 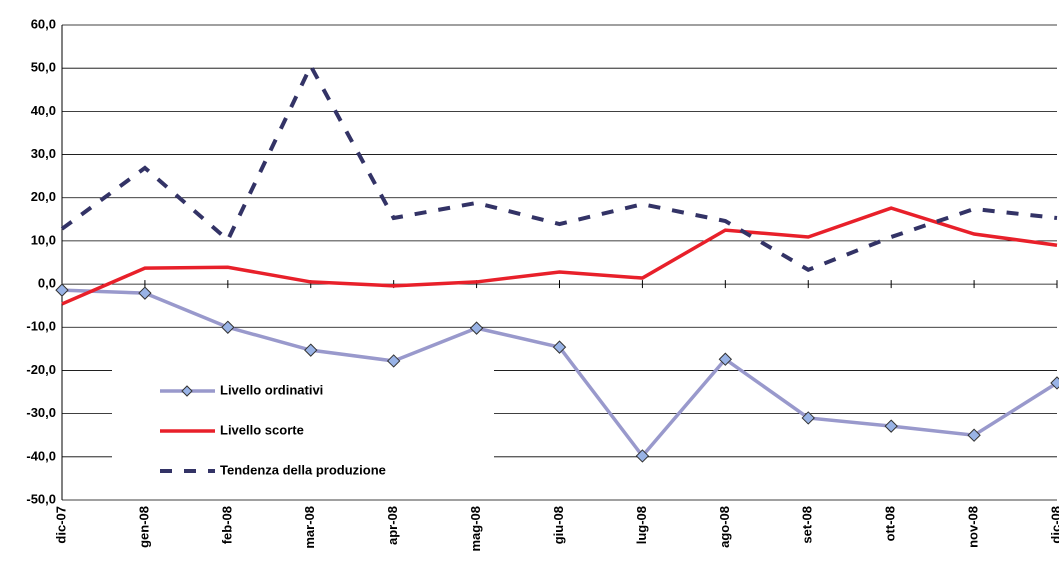 I want to click on y-tick-label: -40,0, so click(x=41, y=455).